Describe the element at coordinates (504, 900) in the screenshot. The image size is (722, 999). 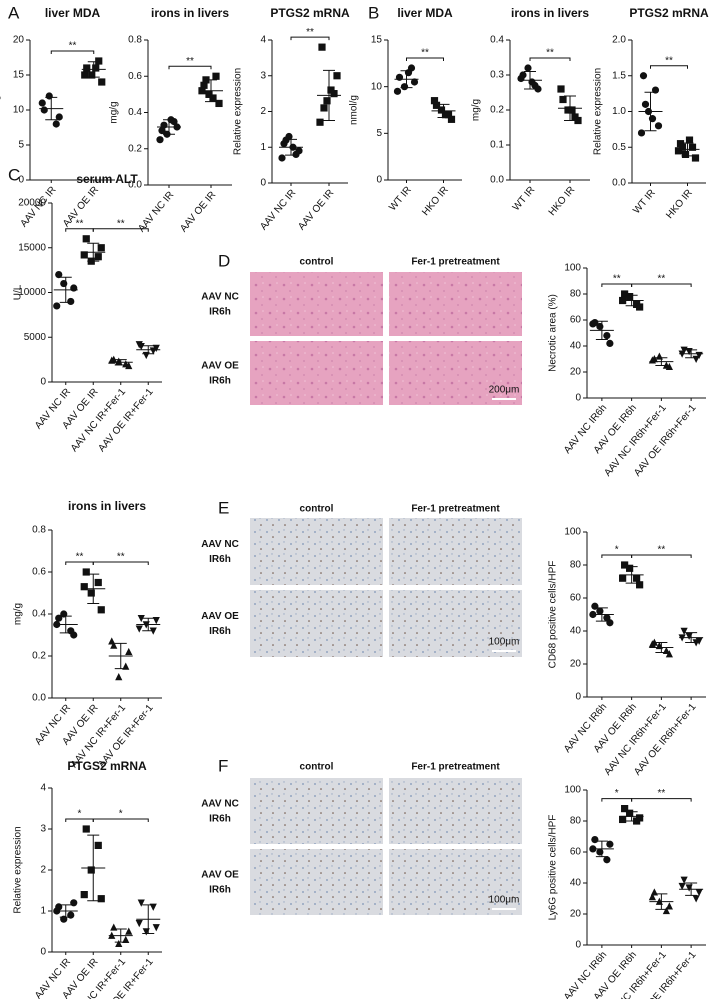
I see `scale-label: 100μm` at that location.